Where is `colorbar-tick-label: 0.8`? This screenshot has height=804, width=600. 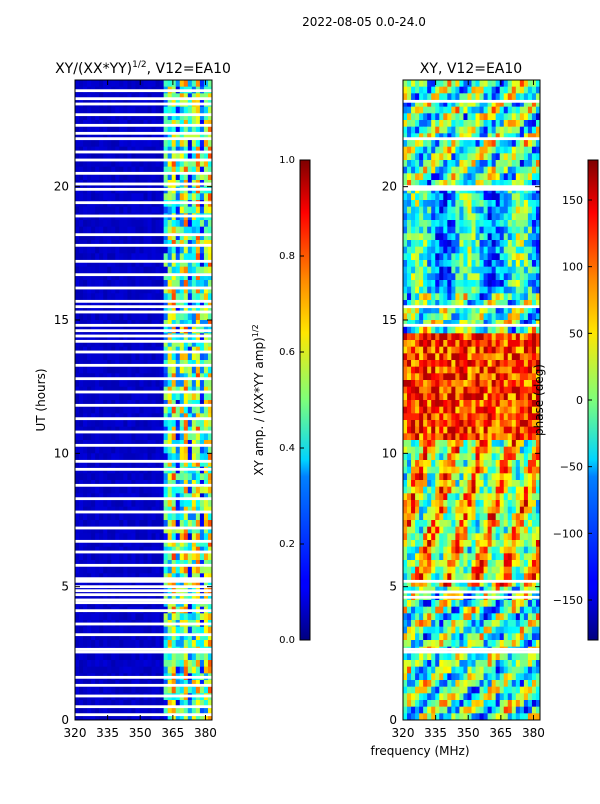 colorbar-tick-label: 0.8 is located at coordinates (287, 256).